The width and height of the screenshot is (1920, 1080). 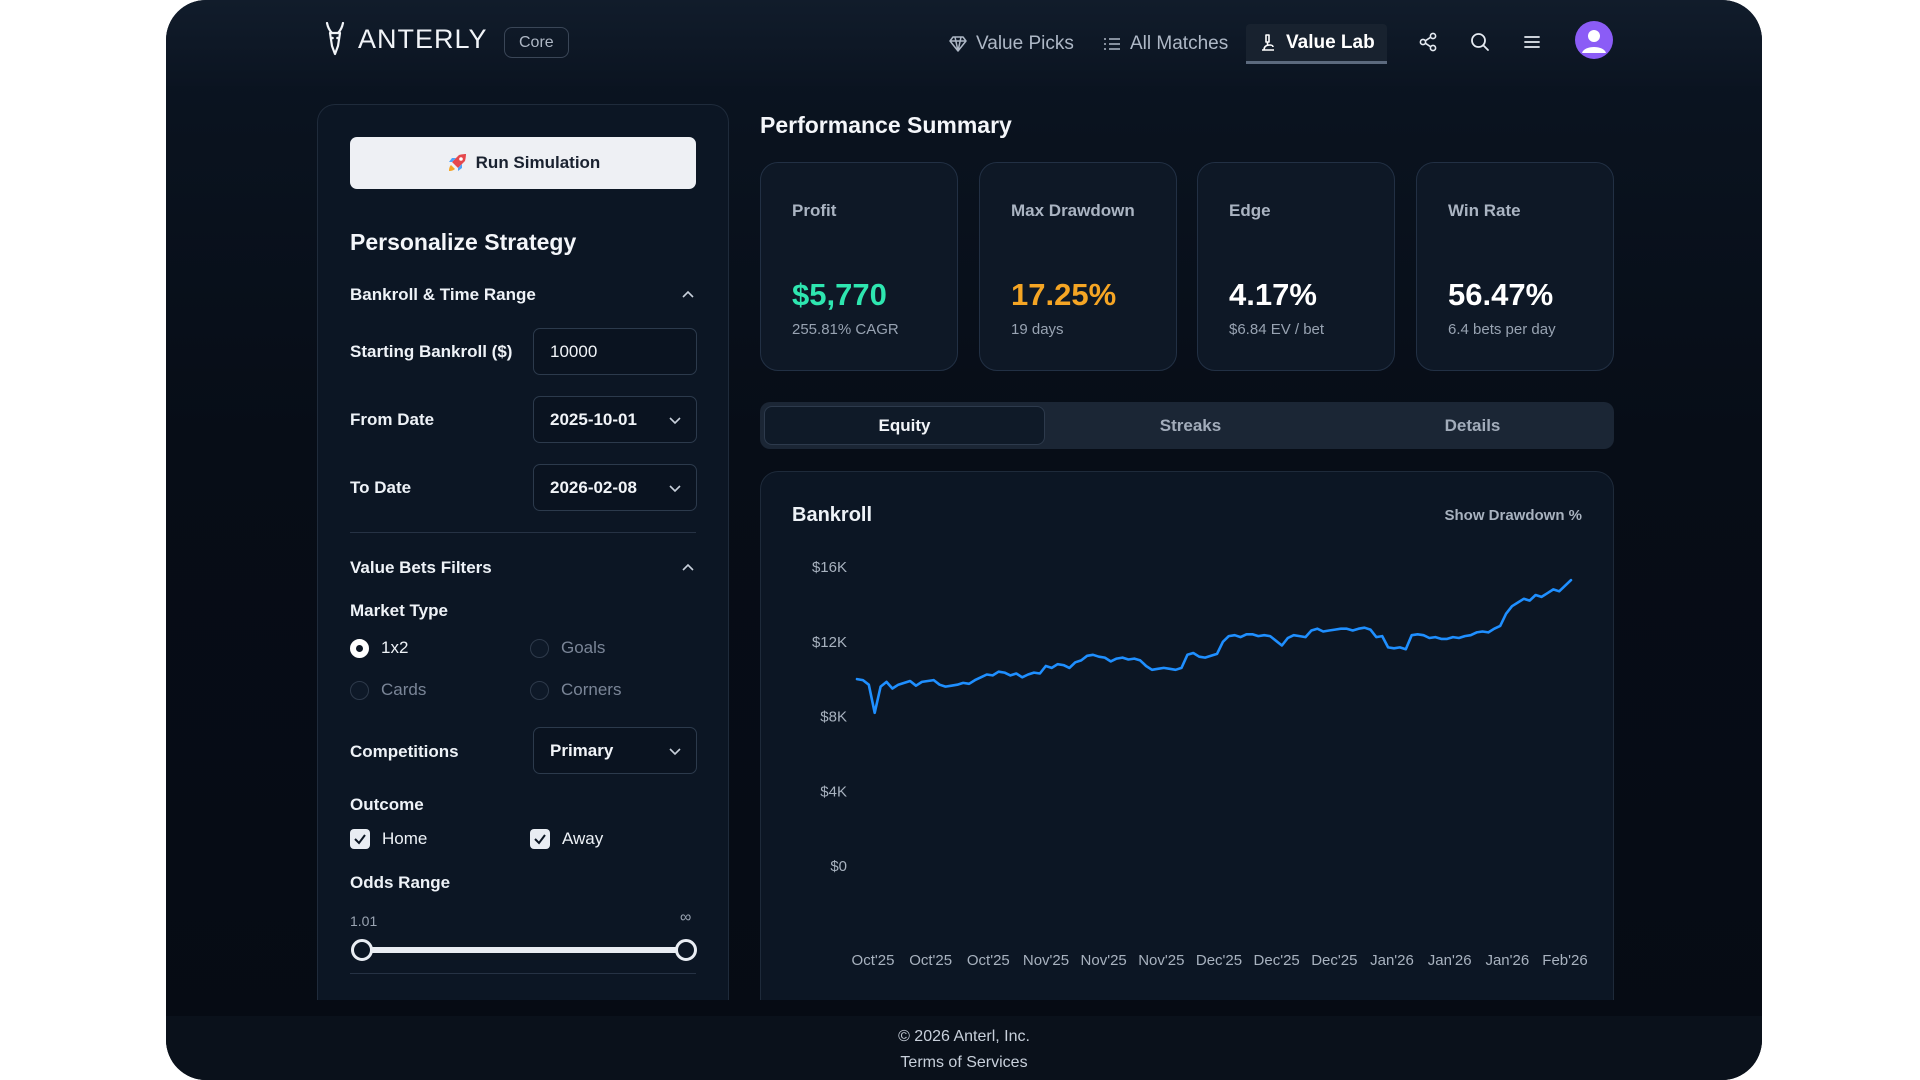 What do you see at coordinates (404, 689) in the screenshot?
I see `radio-label: Cards` at bounding box center [404, 689].